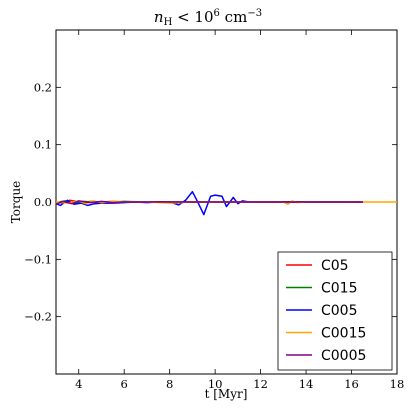  What do you see at coordinates (38, 259) in the screenshot?
I see `y-tick-label: −0.1` at bounding box center [38, 259].